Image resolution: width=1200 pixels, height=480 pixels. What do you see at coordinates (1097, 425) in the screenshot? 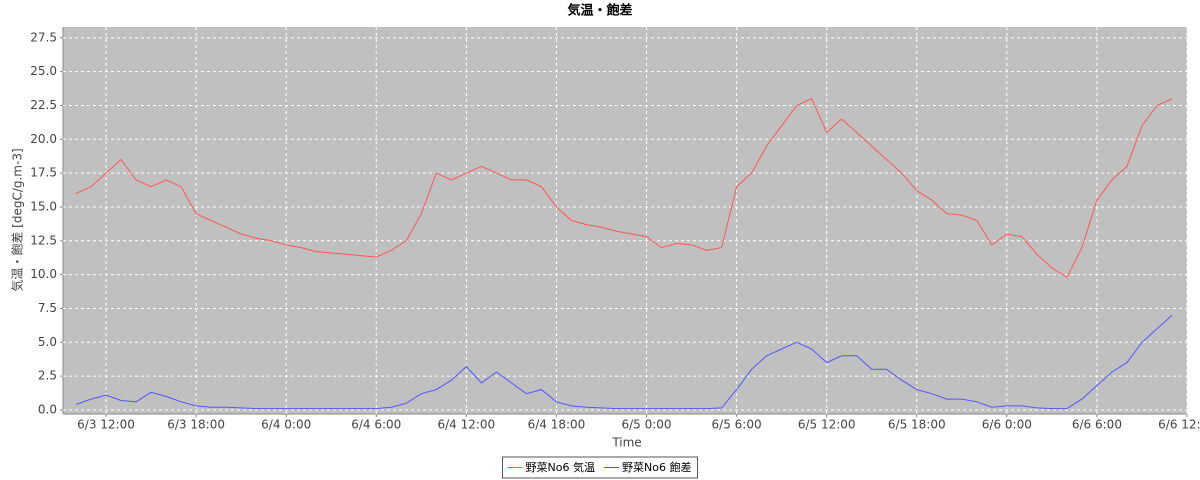
I see `x-tick-label: 6/6 6:00` at bounding box center [1097, 425].